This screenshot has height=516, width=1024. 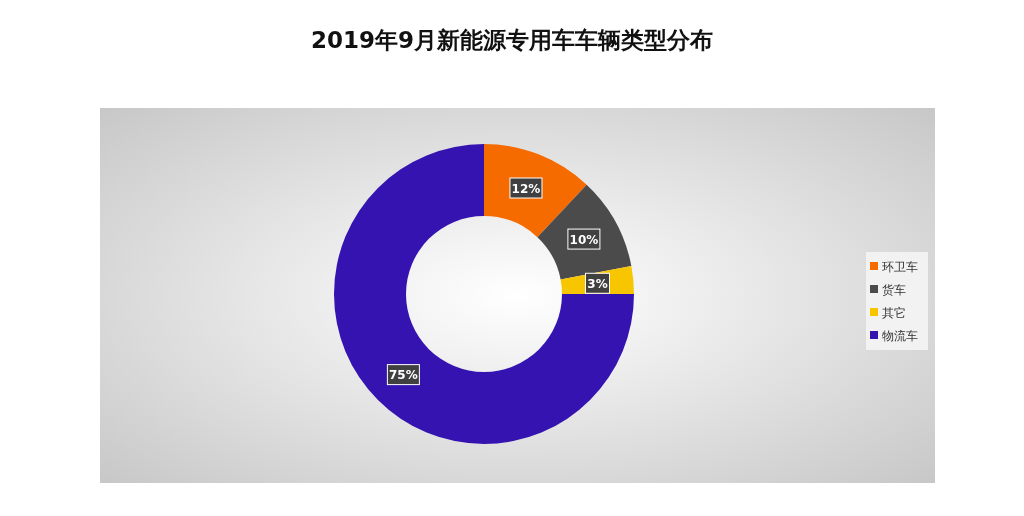 I want to click on chart-title: 2019年9月新能源专用车车辆类型分布, so click(x=512, y=40).